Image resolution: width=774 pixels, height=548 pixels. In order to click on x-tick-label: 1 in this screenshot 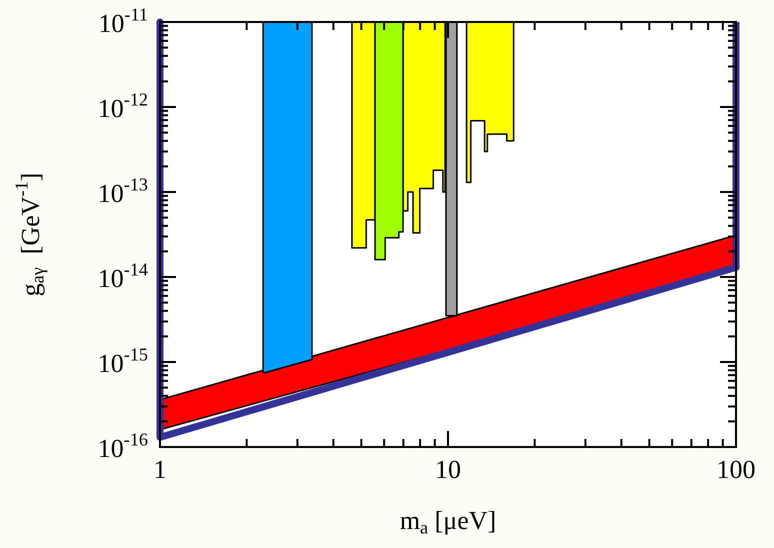, I will do `click(160, 469)`.